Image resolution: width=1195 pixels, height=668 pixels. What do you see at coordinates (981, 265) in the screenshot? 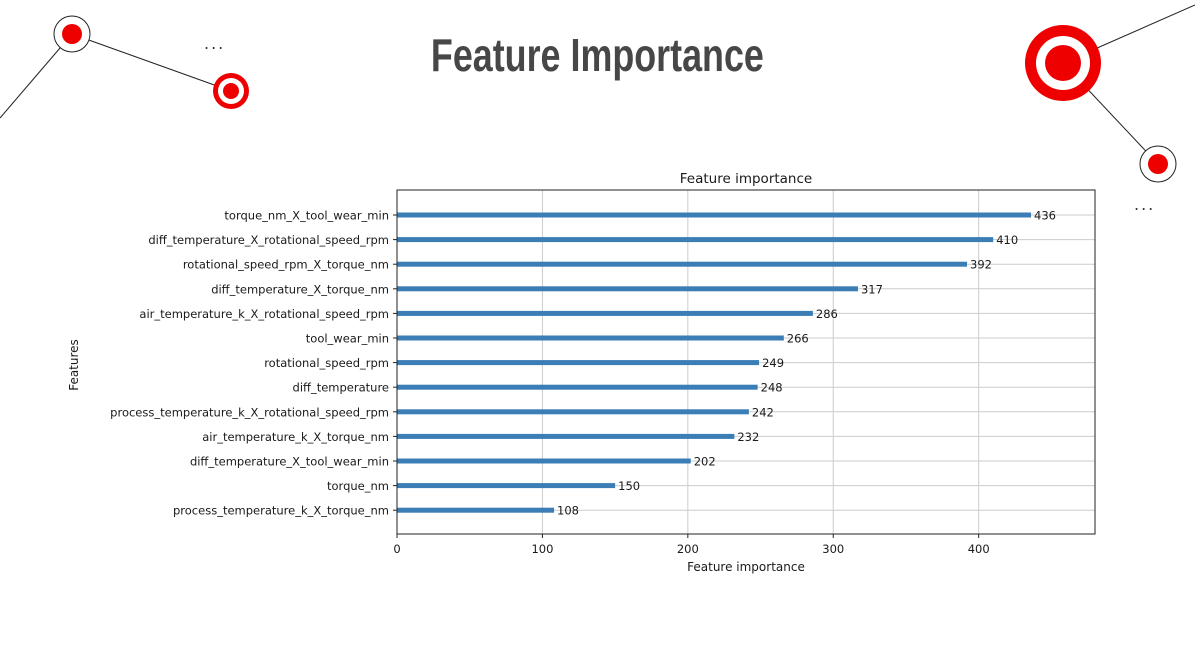
I see `bar-value-label: 392` at bounding box center [981, 265].